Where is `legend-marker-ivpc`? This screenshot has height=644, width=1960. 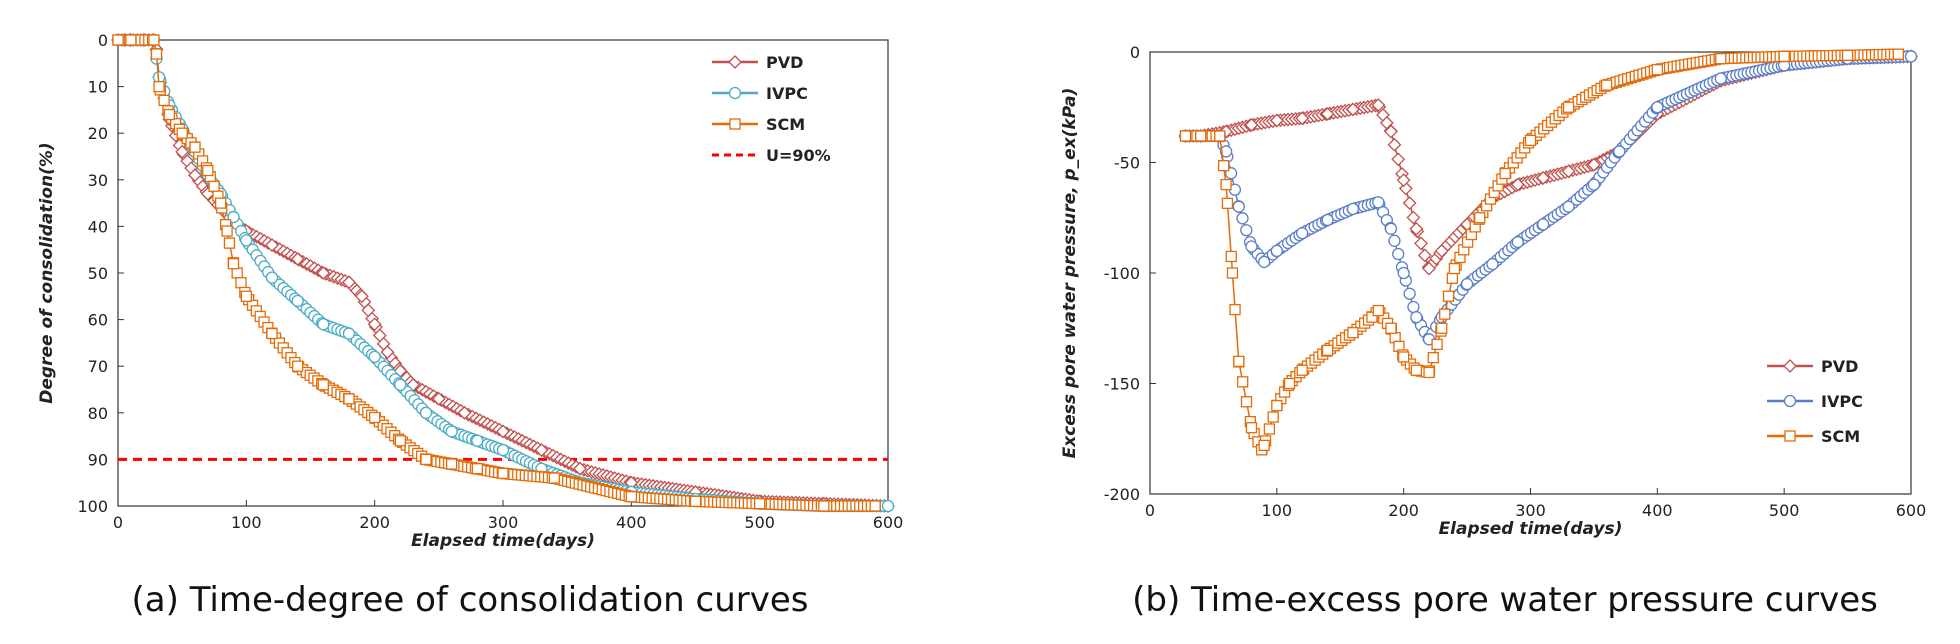 legend-marker-ivpc is located at coordinates (735, 93).